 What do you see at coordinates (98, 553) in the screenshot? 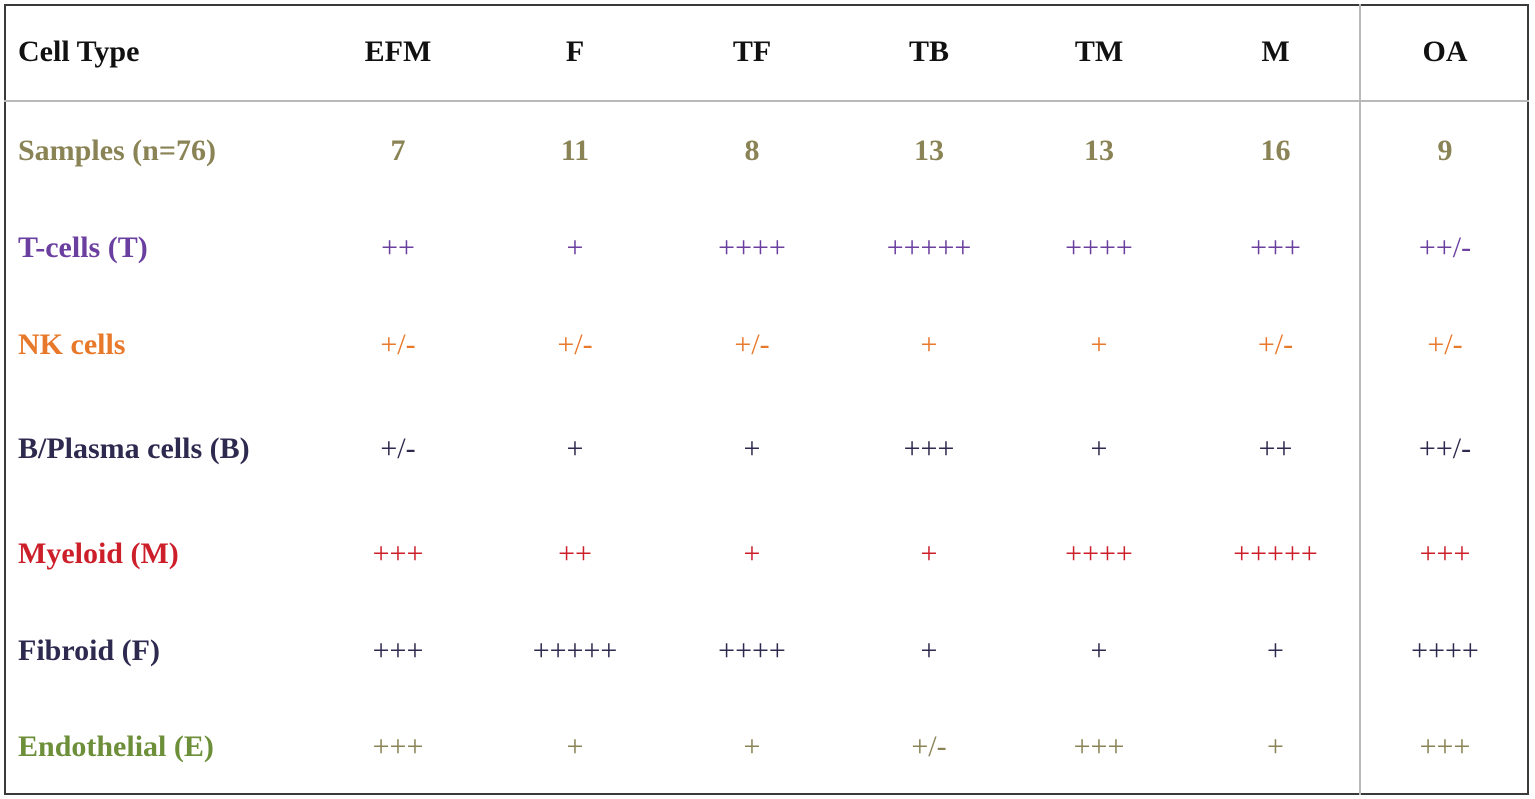
I see `row-label: Myeloid (M)` at bounding box center [98, 553].